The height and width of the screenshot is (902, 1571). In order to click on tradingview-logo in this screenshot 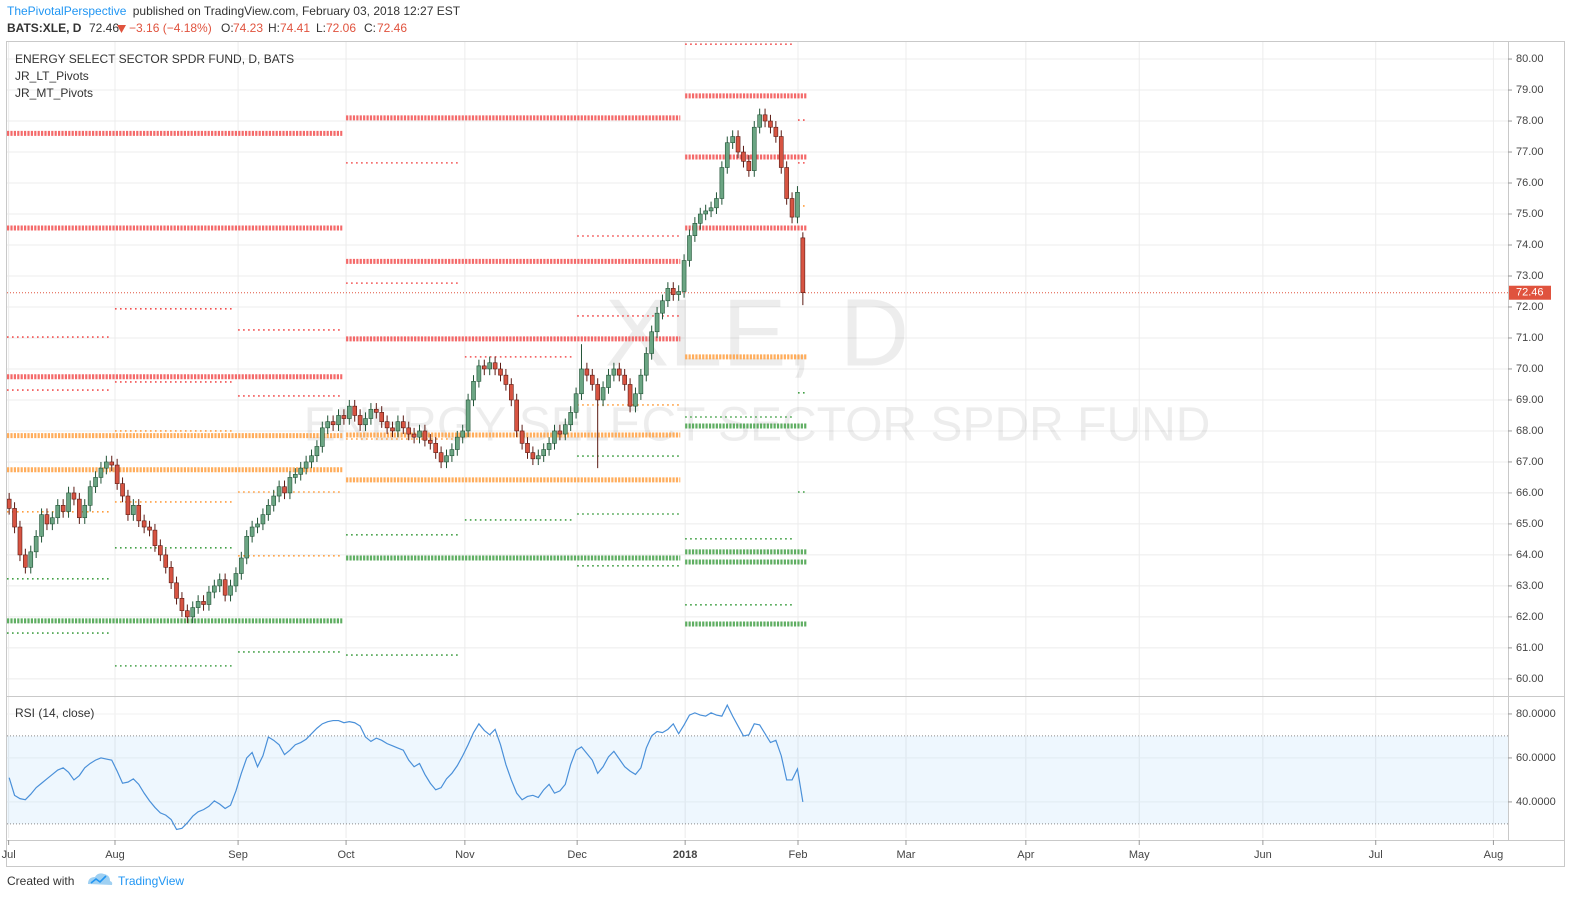, I will do `click(100, 879)`.